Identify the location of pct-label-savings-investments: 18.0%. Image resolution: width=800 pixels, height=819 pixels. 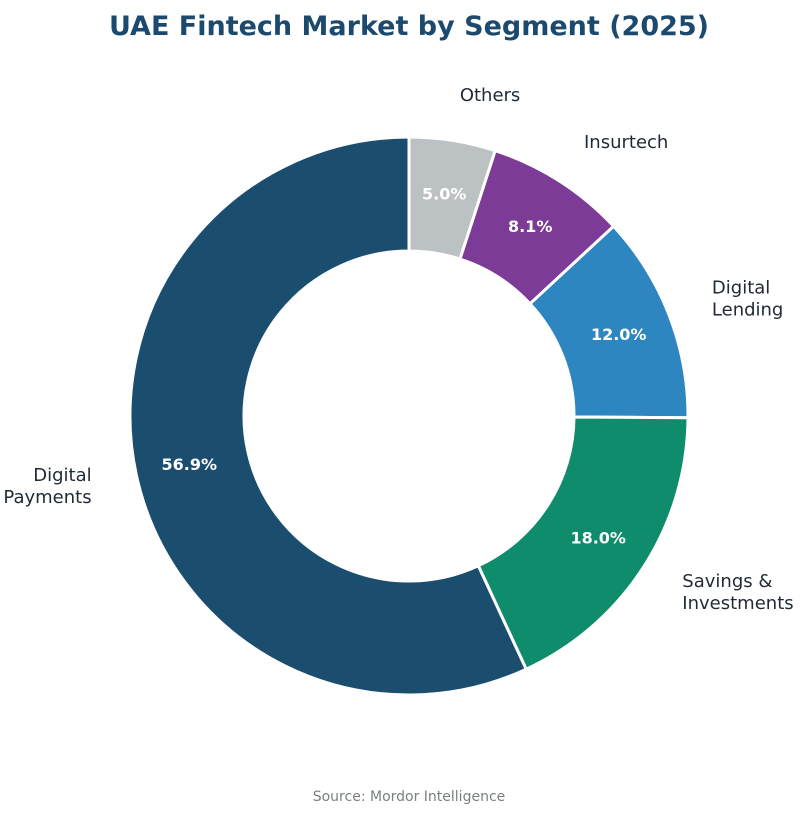
(598, 537).